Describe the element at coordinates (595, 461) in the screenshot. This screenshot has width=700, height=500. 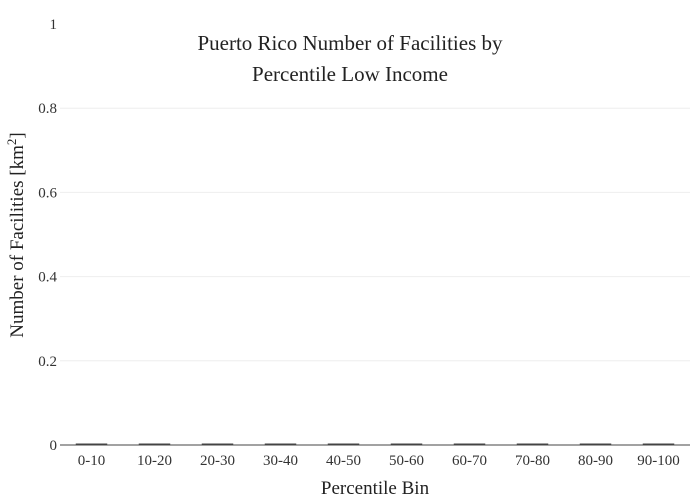
I see `x-tick-label: 80-90` at that location.